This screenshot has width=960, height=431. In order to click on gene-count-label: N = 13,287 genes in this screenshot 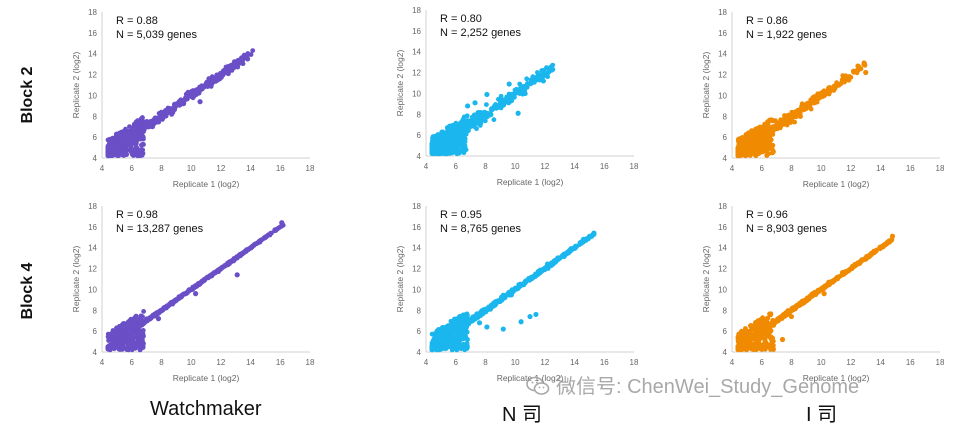, I will do `click(160, 229)`.